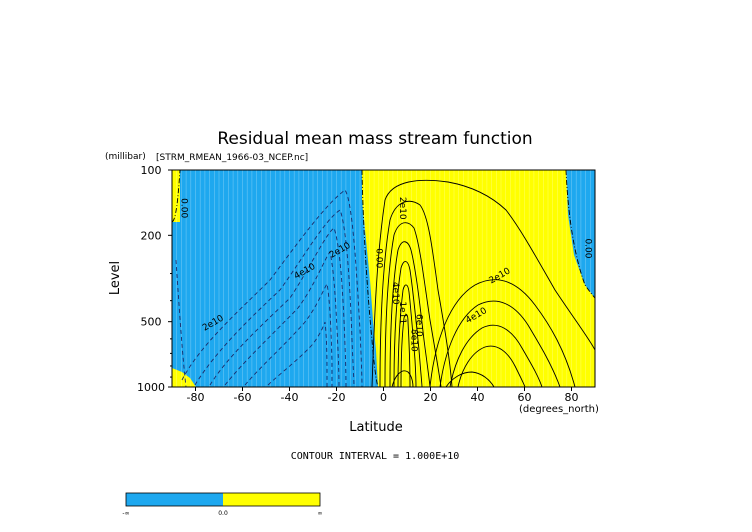 This screenshot has width=752, height=532. I want to click on colorbar-frame, so click(223, 499).